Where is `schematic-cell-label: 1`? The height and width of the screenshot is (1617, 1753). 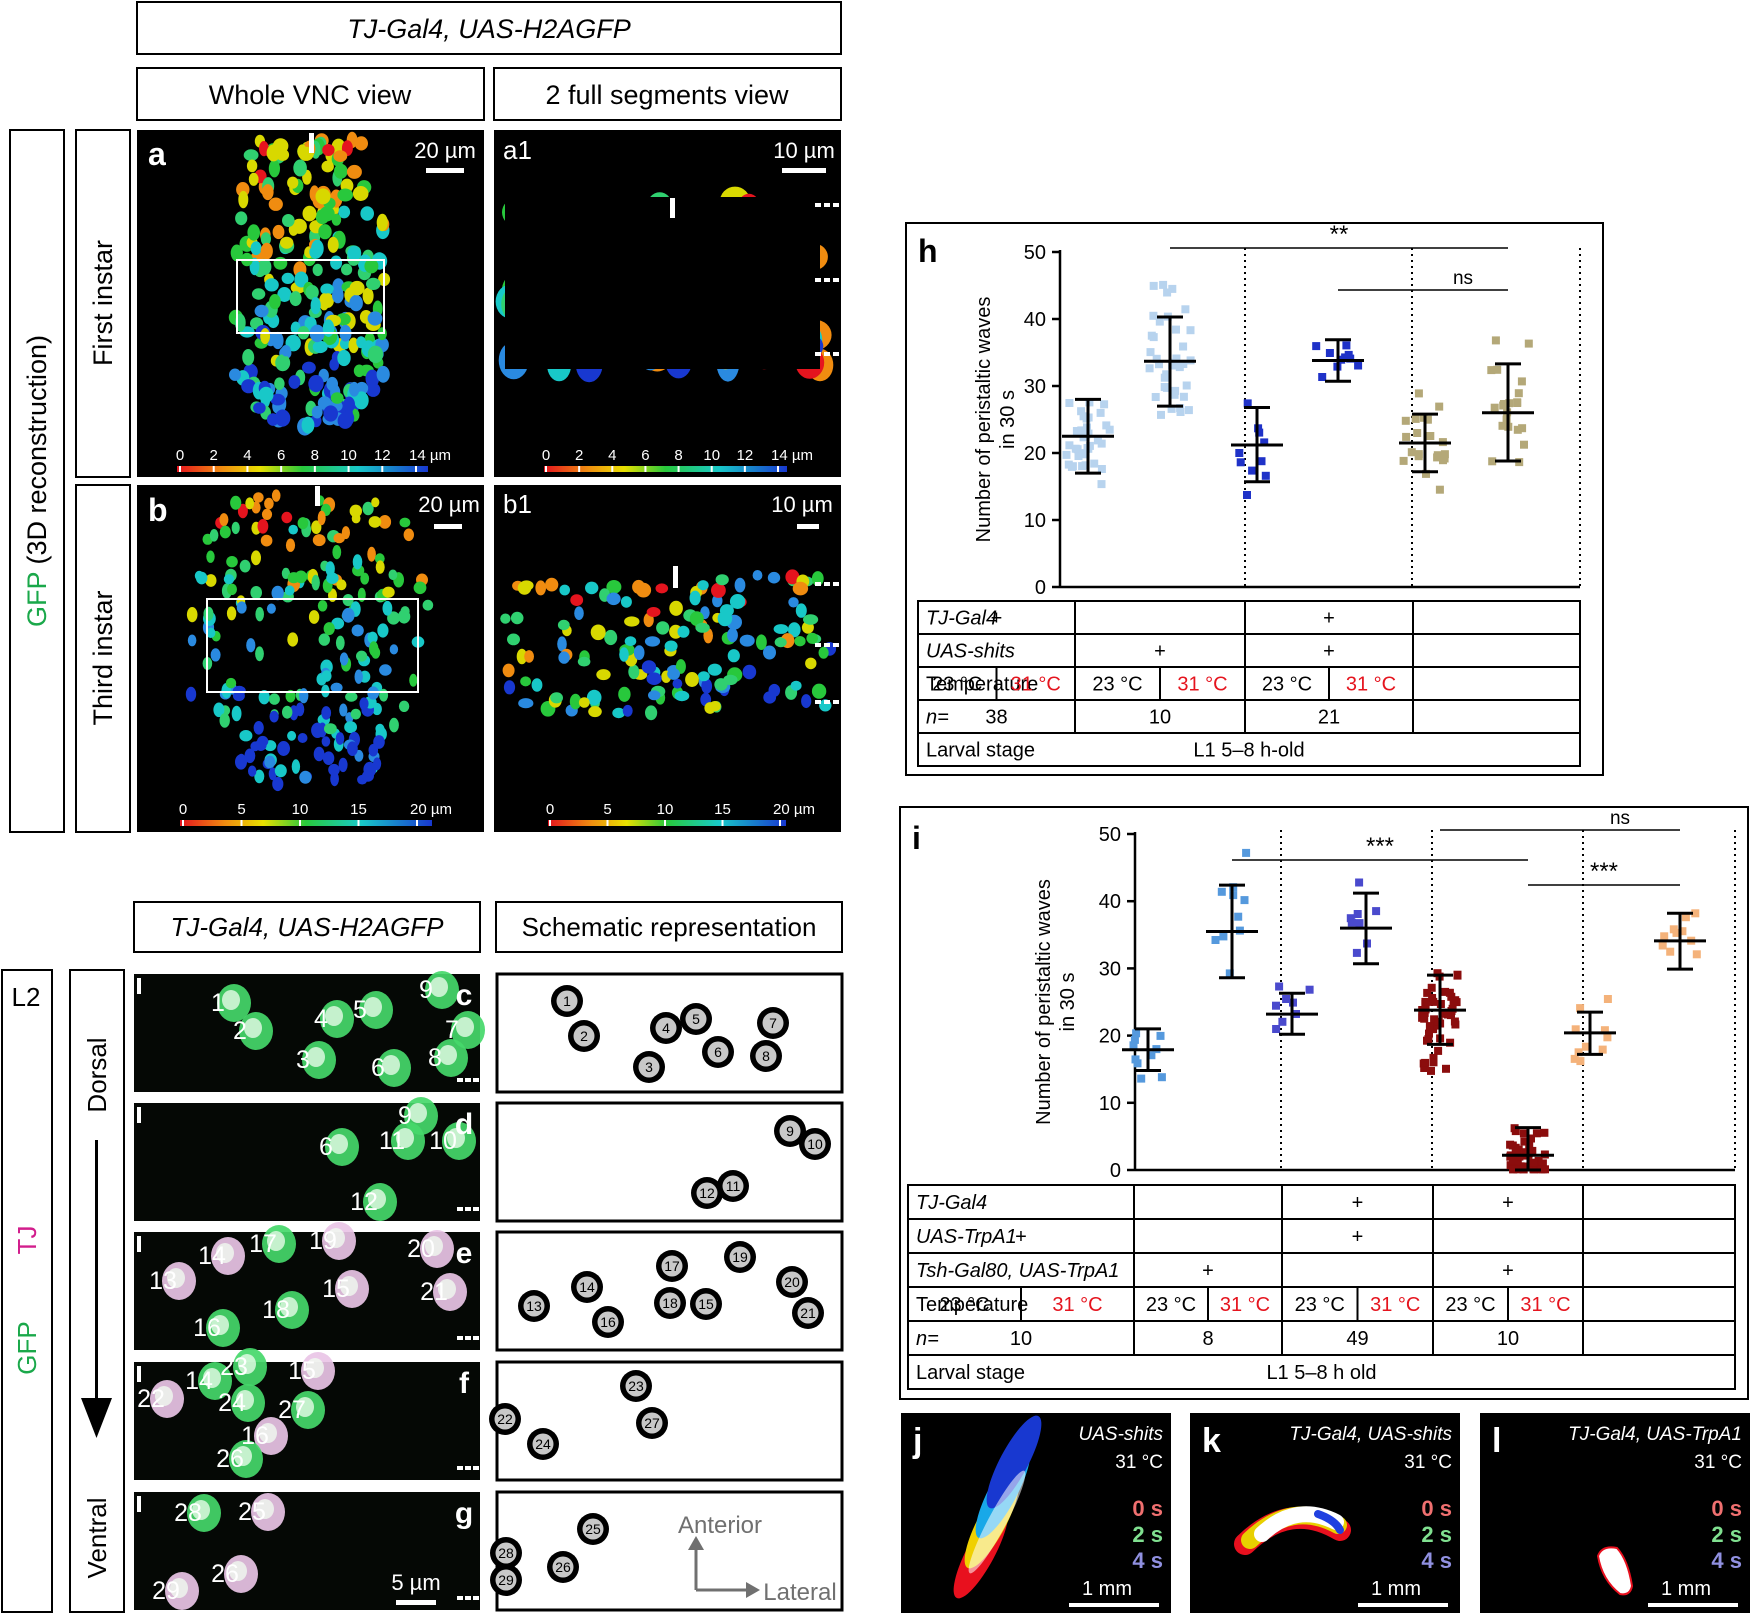
schematic-cell-label: 1 is located at coordinates (567, 1001).